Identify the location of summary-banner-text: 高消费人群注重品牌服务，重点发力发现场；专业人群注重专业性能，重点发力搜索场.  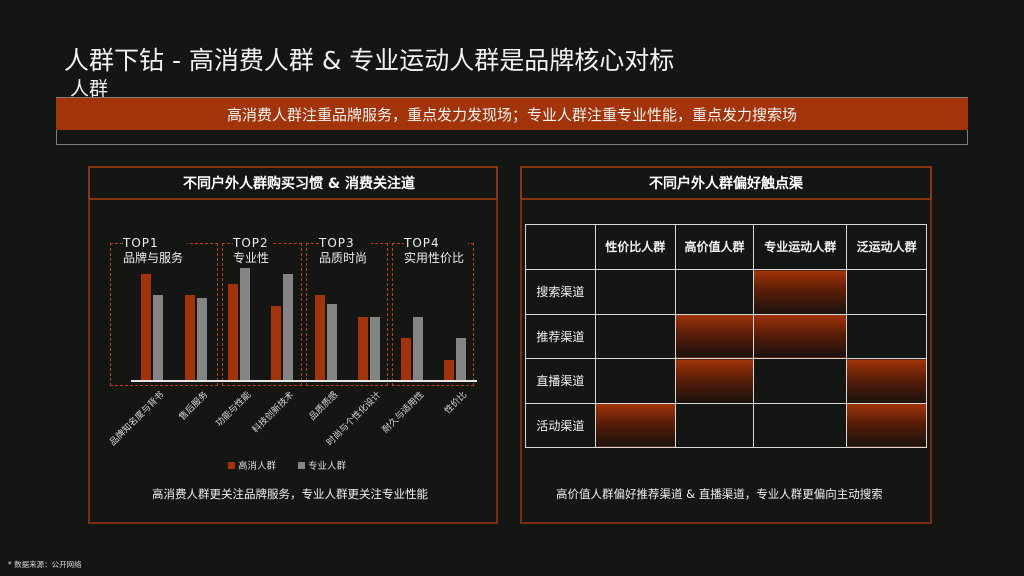
(511, 114).